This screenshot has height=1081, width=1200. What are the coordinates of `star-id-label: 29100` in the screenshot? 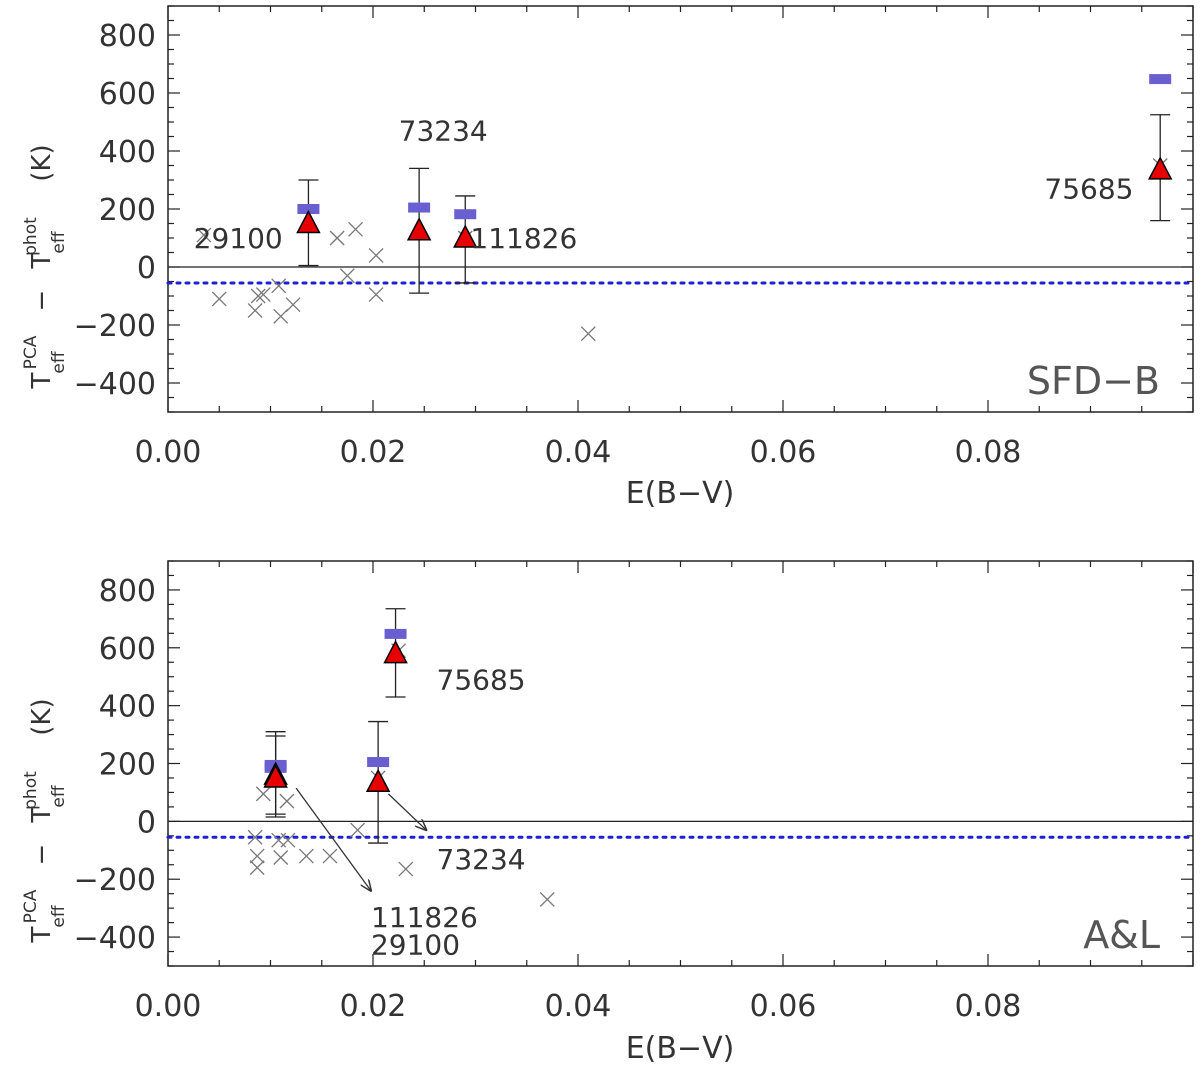 It's located at (415, 944).